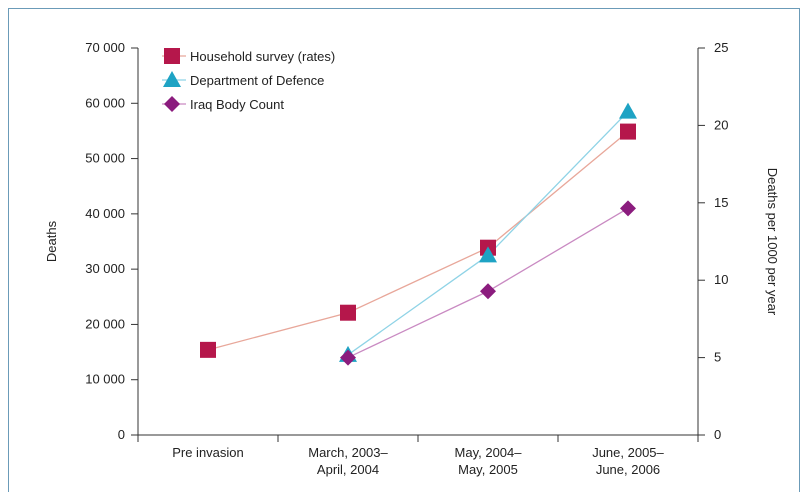 The width and height of the screenshot is (808, 492). Describe the element at coordinates (105, 379) in the screenshot. I see `y-tick-label-left: 10 000` at that location.